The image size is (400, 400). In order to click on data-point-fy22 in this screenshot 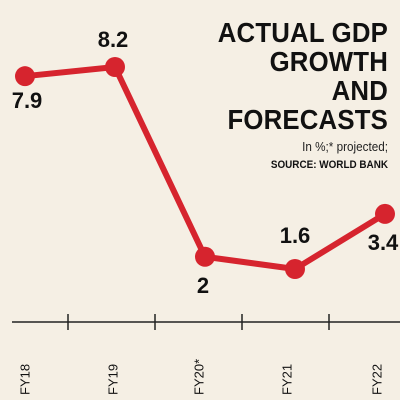, I will do `click(385, 213)`.